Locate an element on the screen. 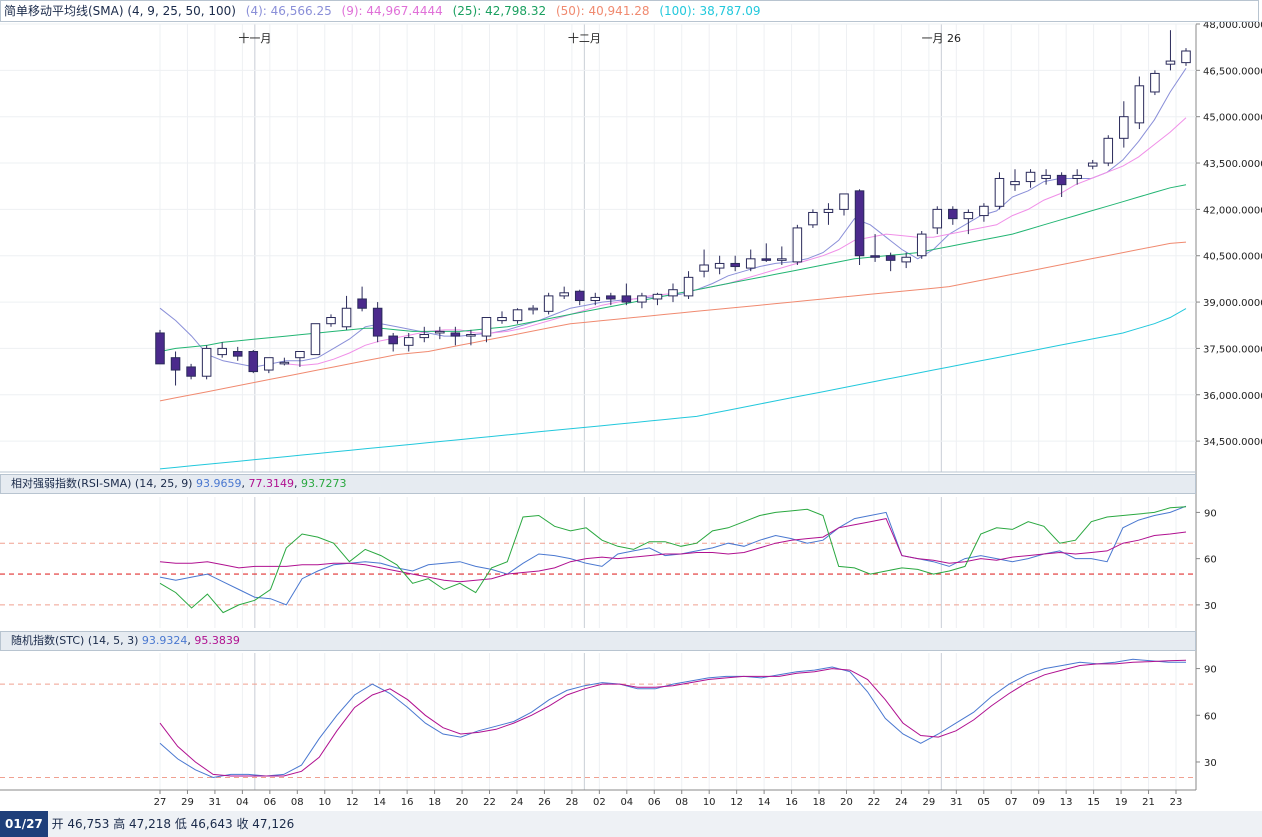  rsi-series-rsi_third is located at coordinates (673, 560).